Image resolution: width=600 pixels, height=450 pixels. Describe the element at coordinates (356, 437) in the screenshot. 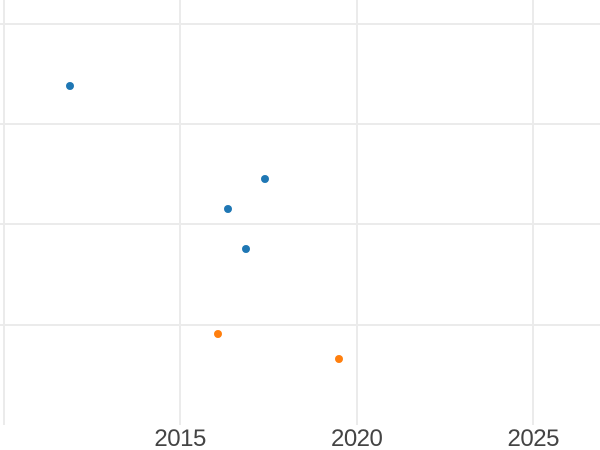

I see `x-tick-label: 2020` at that location.